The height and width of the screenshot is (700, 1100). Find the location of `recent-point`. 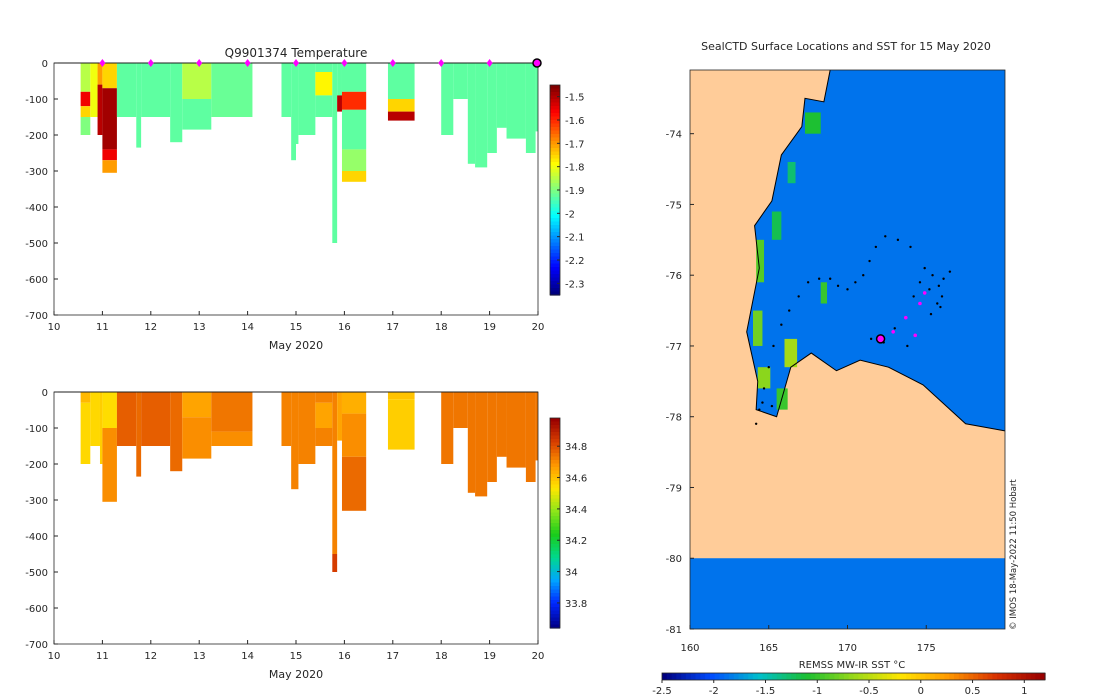

recent-point is located at coordinates (893, 332).